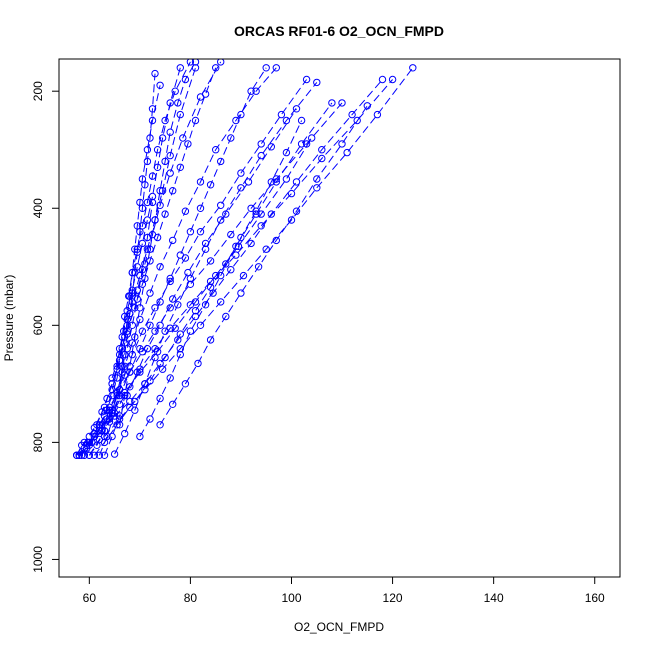  What do you see at coordinates (90, 598) in the screenshot?
I see `x-tick-label: 60` at bounding box center [90, 598].